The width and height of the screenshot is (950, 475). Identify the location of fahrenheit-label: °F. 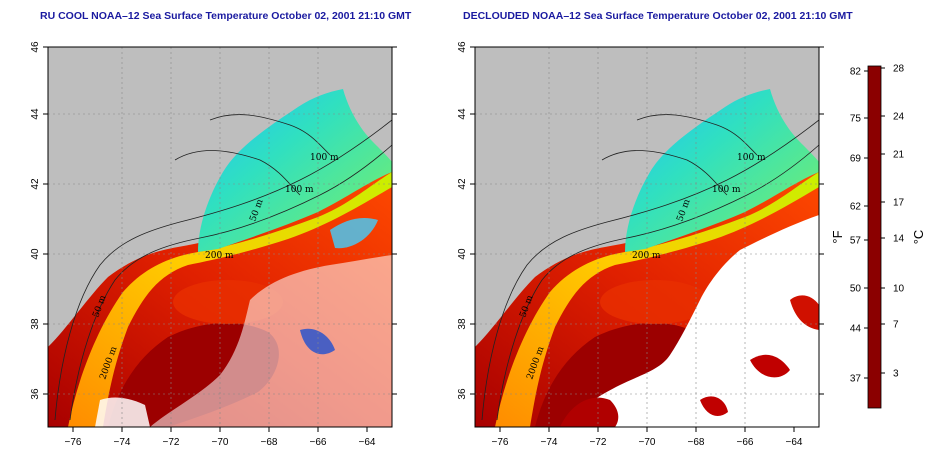
(837, 236).